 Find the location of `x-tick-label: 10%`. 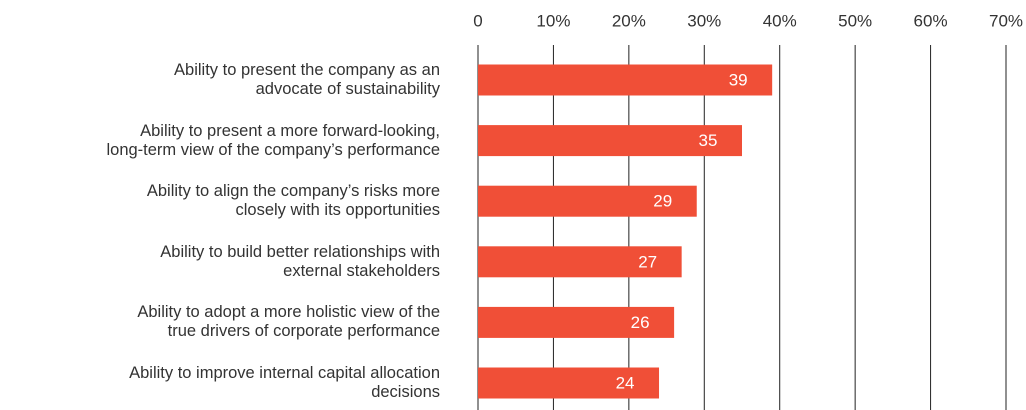

x-tick-label: 10% is located at coordinates (553, 20).